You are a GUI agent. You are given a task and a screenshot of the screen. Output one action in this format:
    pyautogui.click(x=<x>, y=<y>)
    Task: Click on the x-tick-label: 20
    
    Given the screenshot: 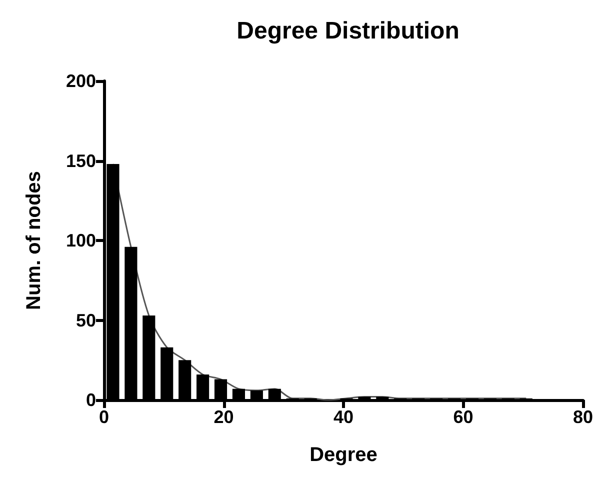 What is the action you would take?
    pyautogui.click(x=224, y=417)
    